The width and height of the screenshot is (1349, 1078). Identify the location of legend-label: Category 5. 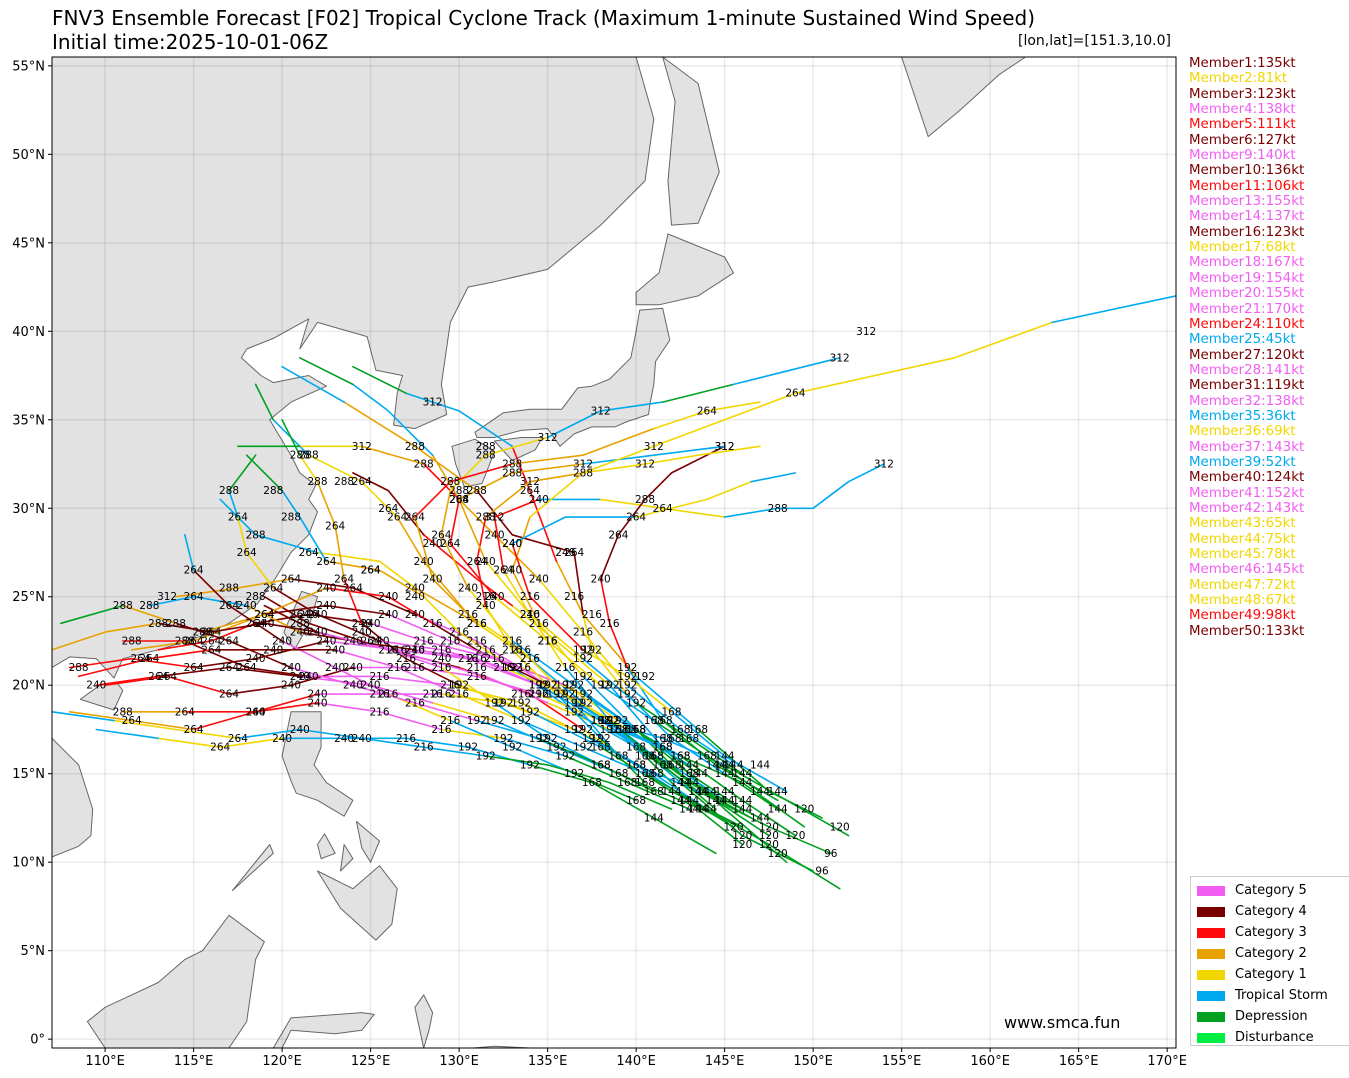
(1271, 890).